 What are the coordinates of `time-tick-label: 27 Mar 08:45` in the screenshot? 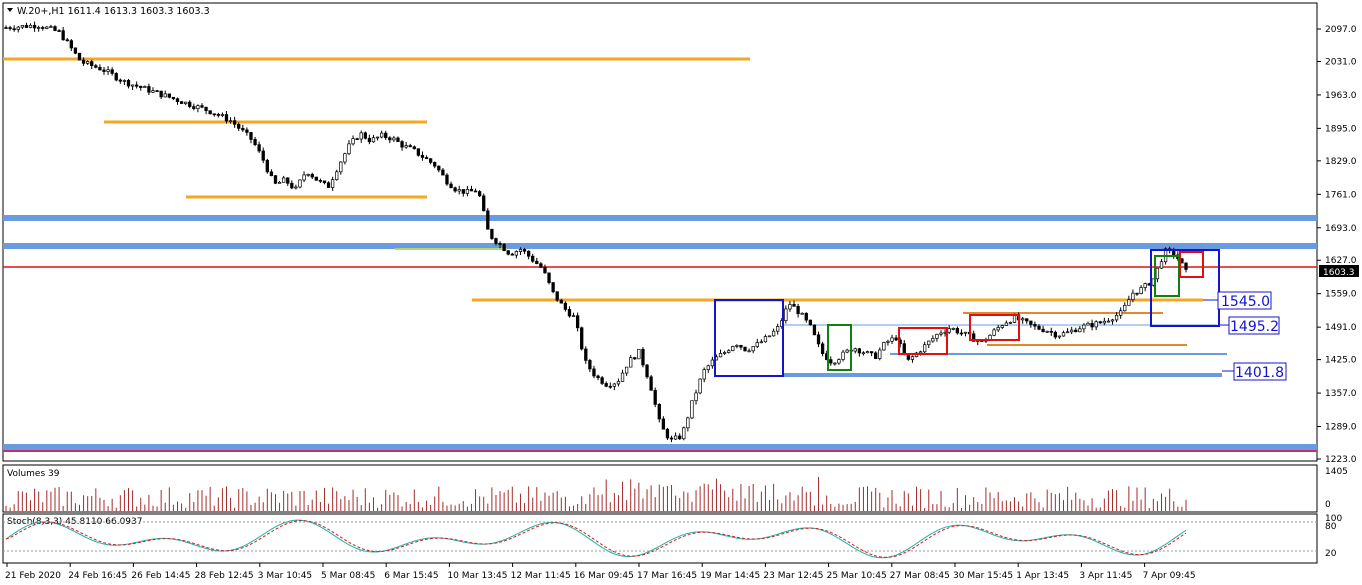 It's located at (920, 576).